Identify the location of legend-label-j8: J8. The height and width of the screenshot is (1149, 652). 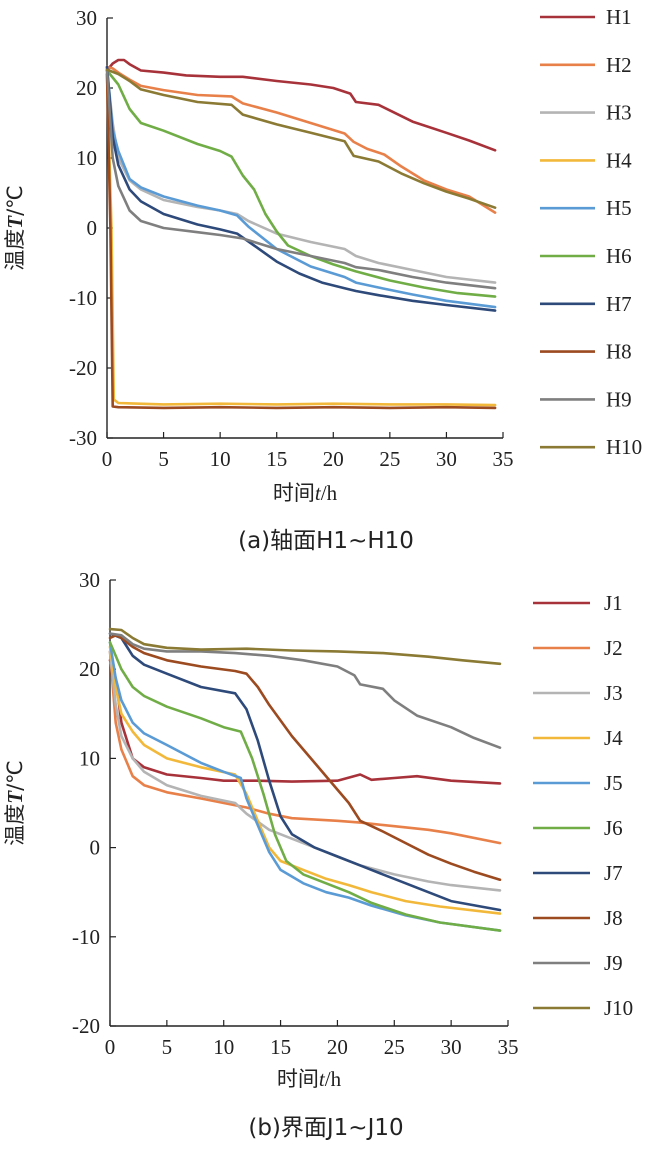
(613, 918).